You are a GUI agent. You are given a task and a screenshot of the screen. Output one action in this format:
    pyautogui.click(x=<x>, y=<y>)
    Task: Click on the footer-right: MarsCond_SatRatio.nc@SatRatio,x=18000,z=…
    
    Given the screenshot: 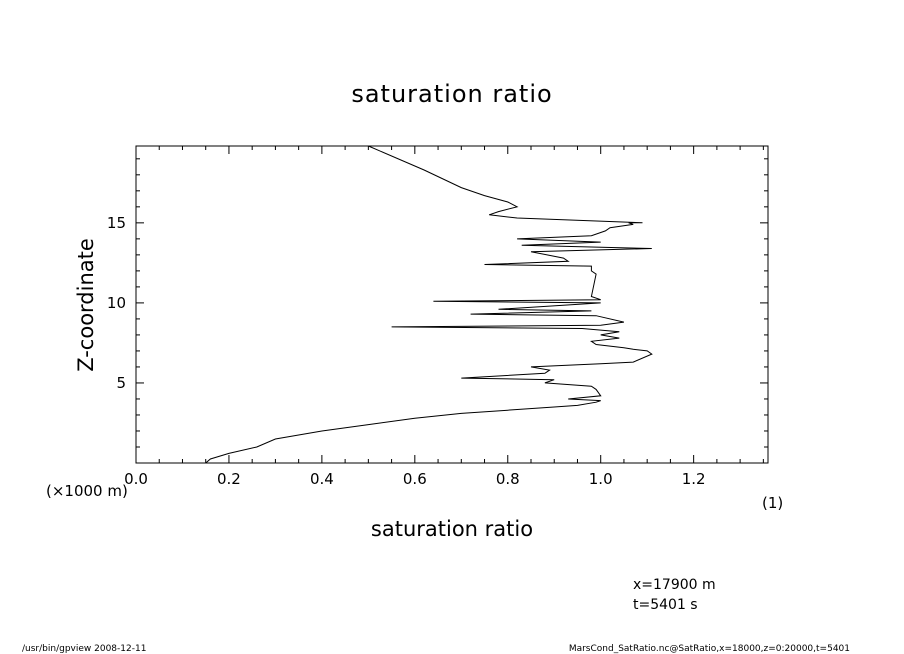 What is the action you would take?
    pyautogui.click(x=709, y=649)
    